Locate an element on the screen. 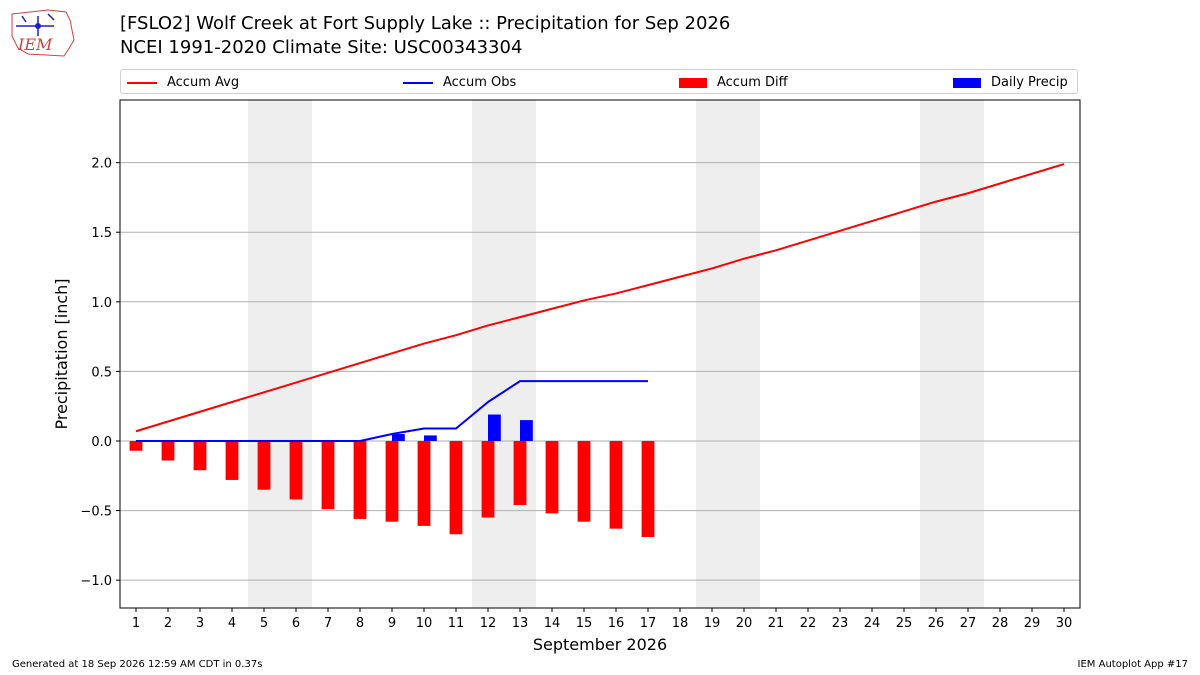 Image resolution: width=1200 pixels, height=675 pixels. x-tick-label: 8 is located at coordinates (360, 623).